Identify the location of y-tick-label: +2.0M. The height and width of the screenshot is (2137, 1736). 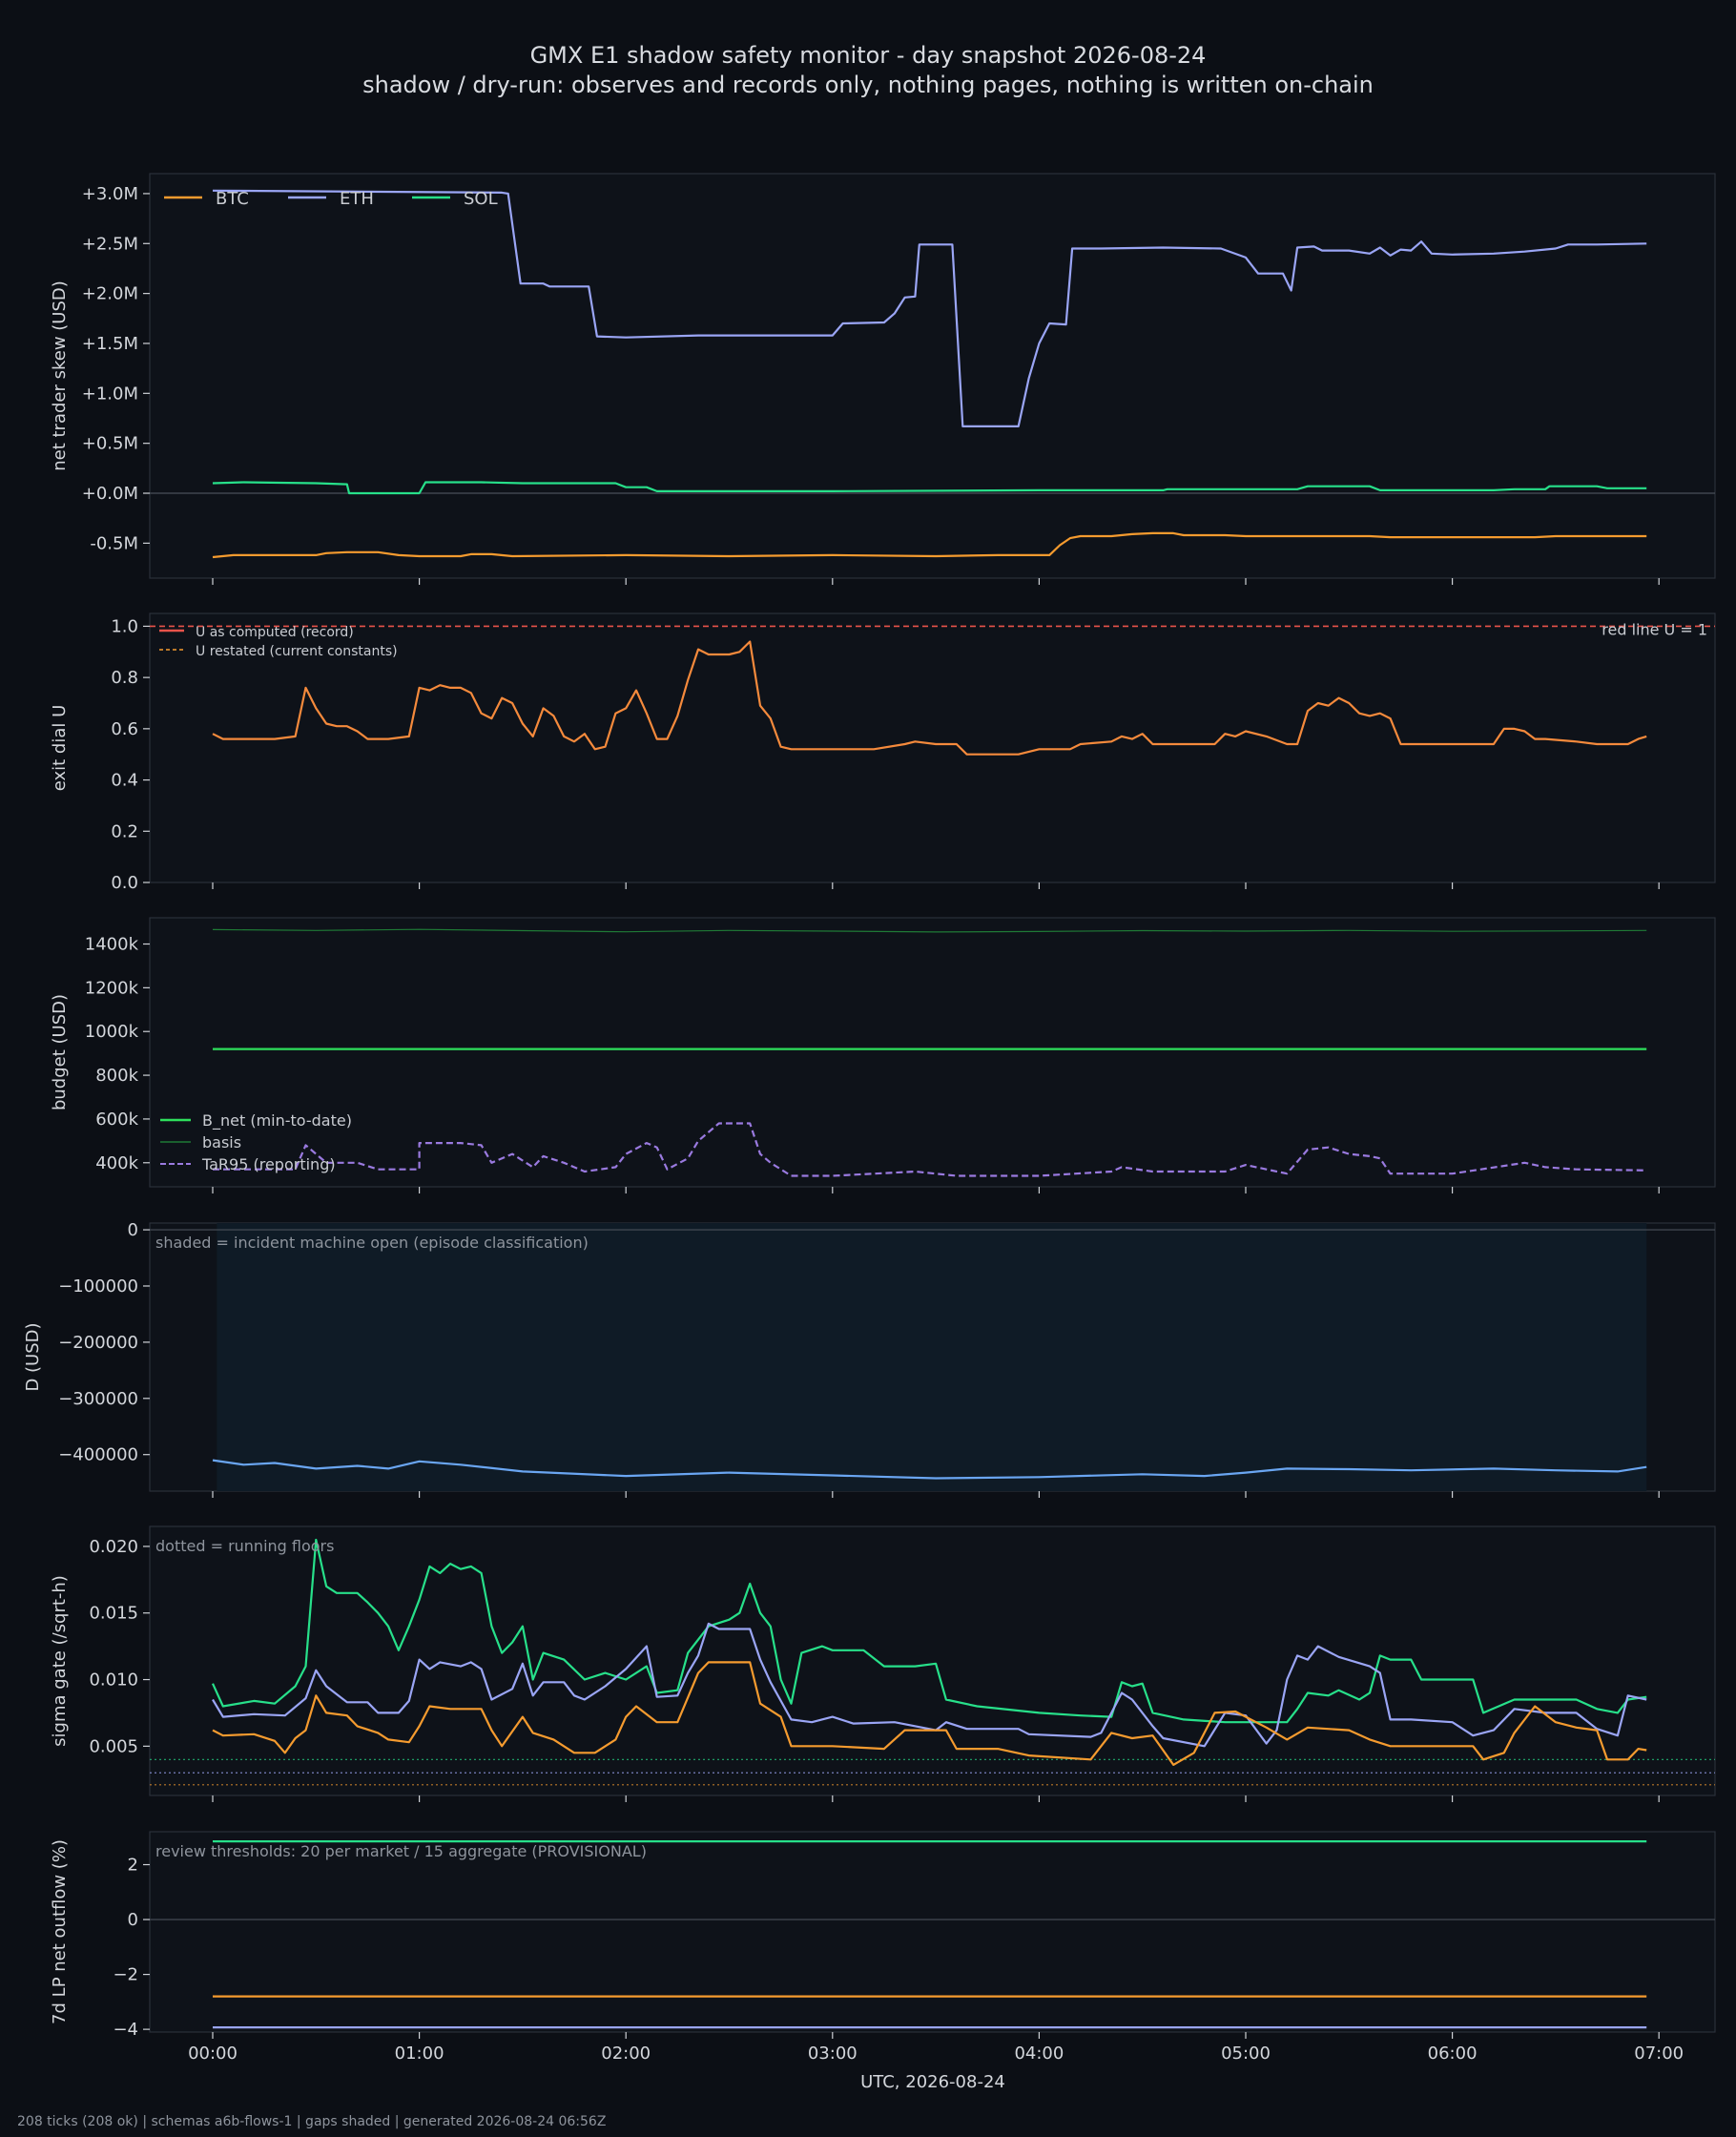
(110, 294).